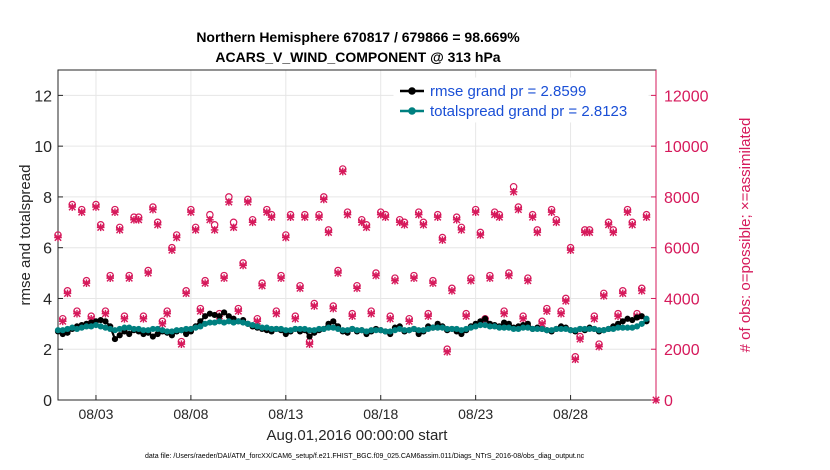 The height and width of the screenshot is (470, 830). What do you see at coordinates (668, 401) in the screenshot?
I see `y-right-tick-label: 0` at bounding box center [668, 401].